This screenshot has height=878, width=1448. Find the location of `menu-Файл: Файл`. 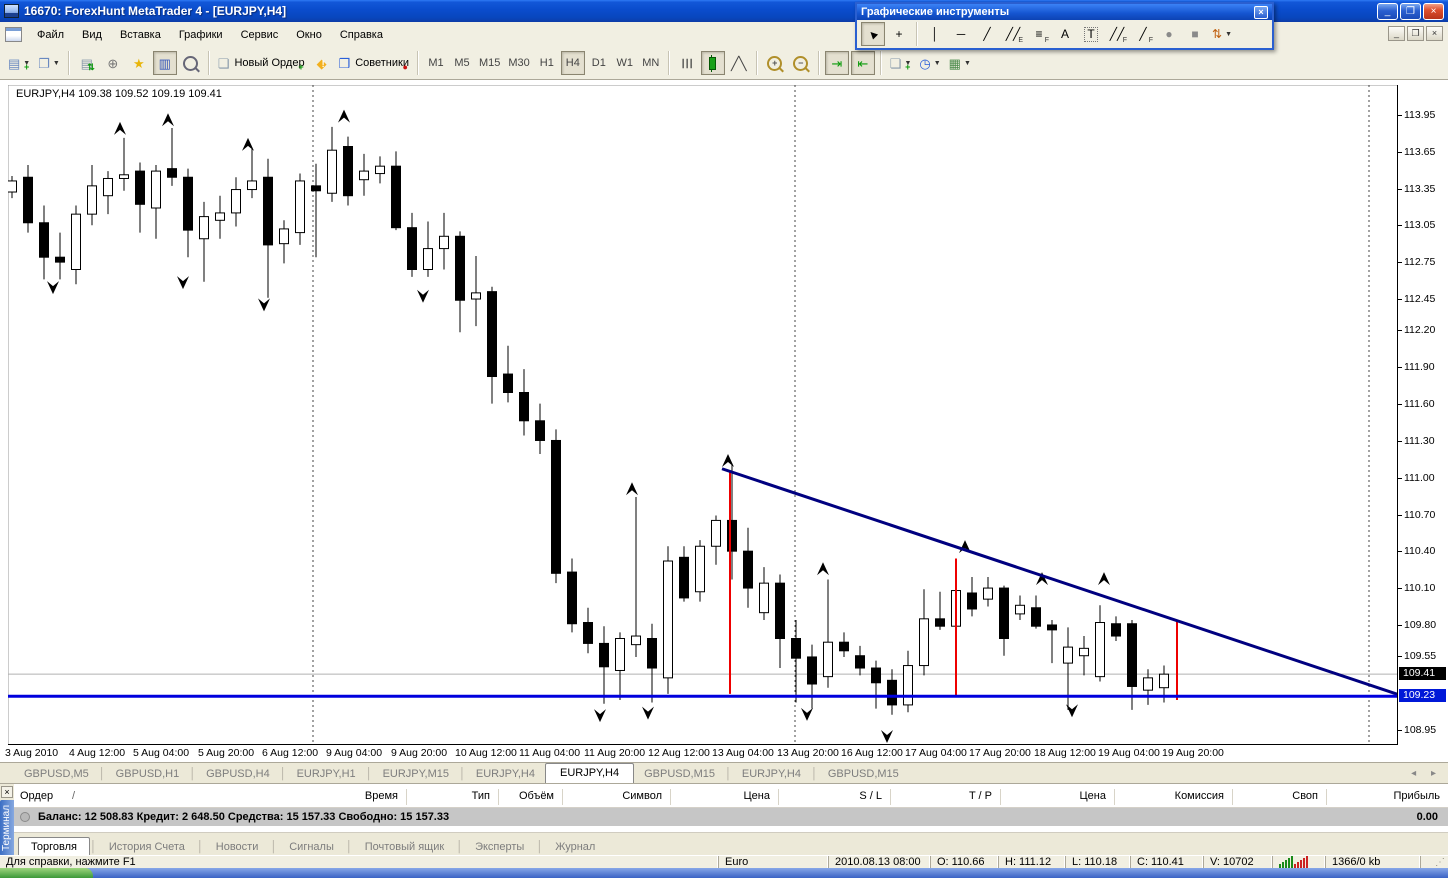

menu-Файл: Файл is located at coordinates (51, 34).